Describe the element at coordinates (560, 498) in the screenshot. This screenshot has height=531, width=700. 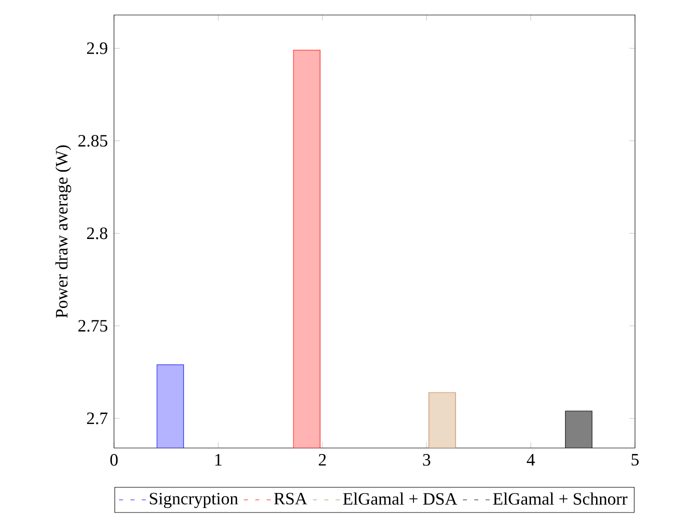
I see `text: ElGamal + Schnorr` at that location.